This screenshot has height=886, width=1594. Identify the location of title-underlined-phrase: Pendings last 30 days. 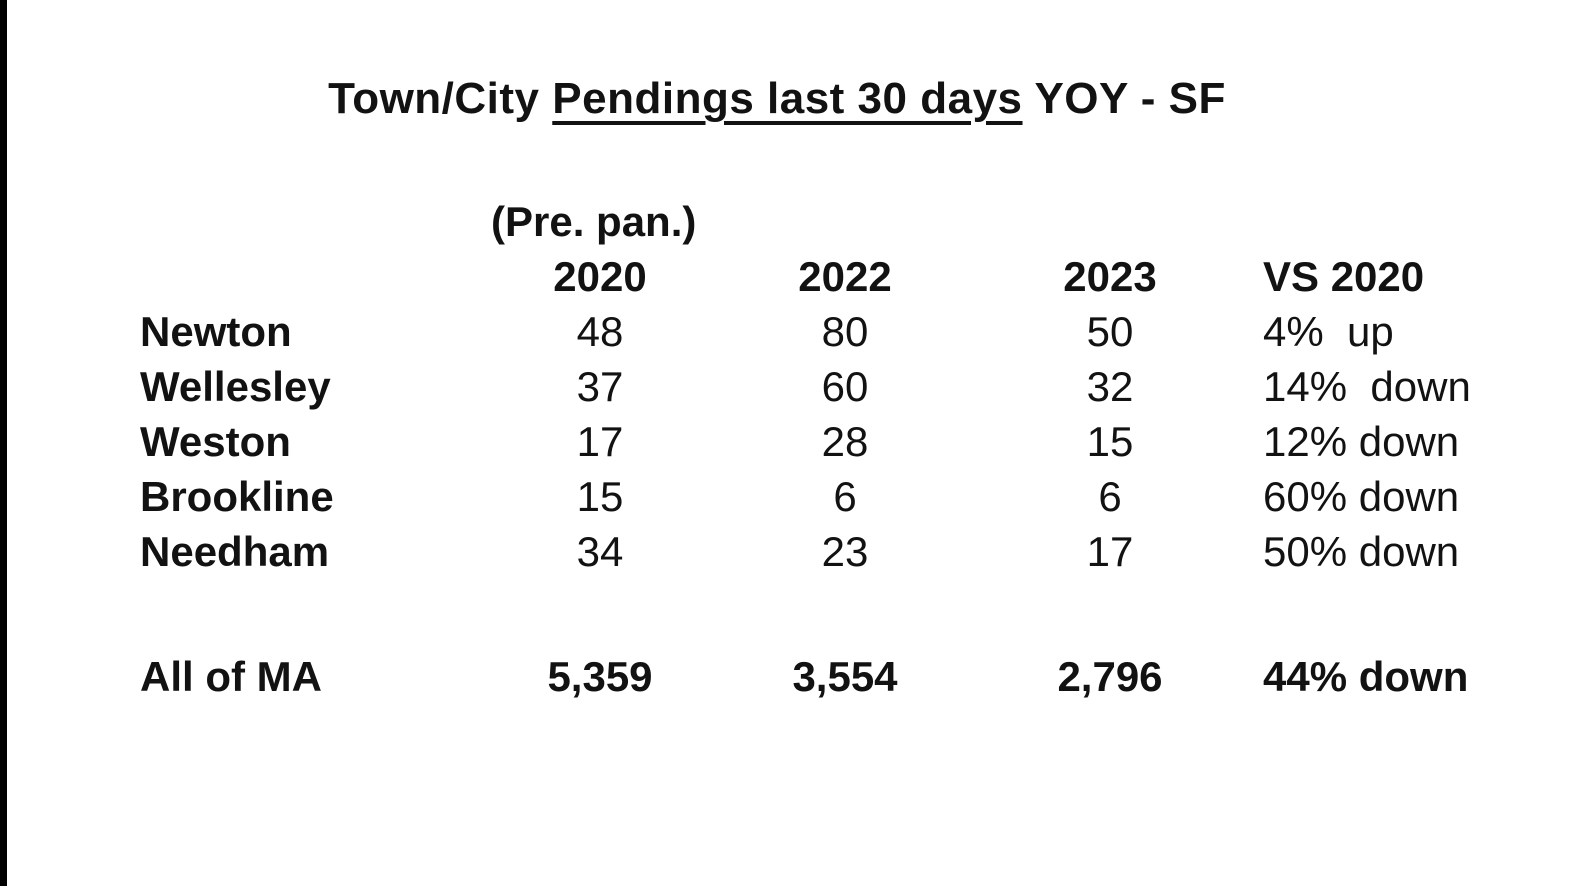
(787, 98).